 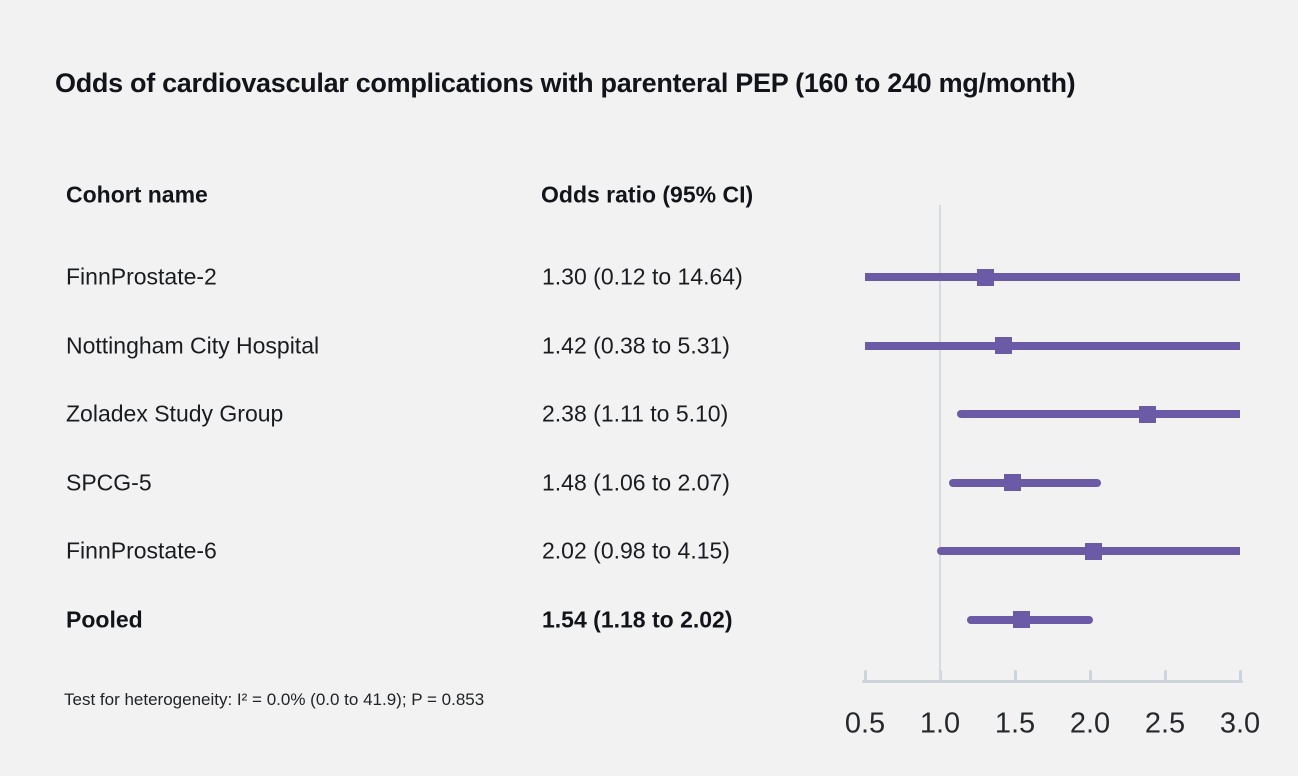 I want to click on odds-ratio-value: 1.54 (1.18 to 2.02), so click(x=637, y=619).